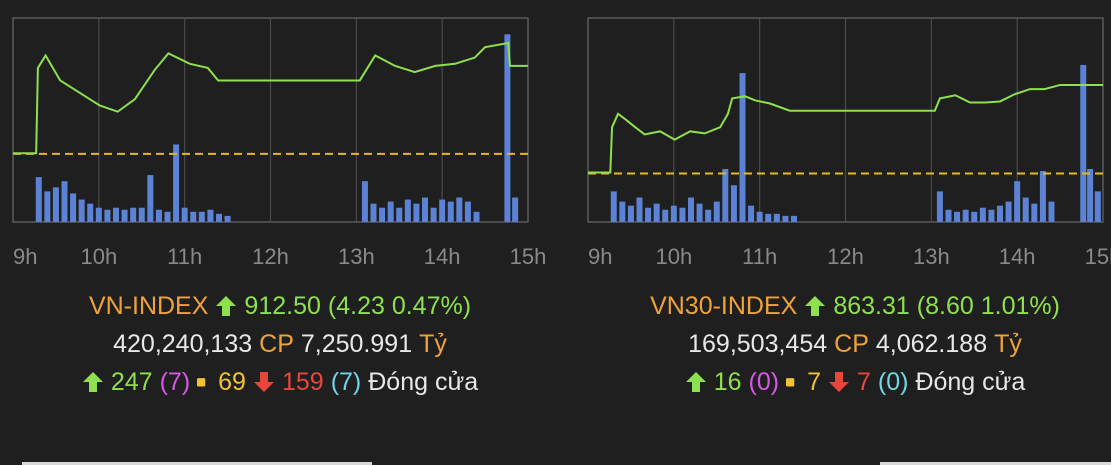  Describe the element at coordinates (282, 305) in the screenshot. I see `price: 912.50` at that location.